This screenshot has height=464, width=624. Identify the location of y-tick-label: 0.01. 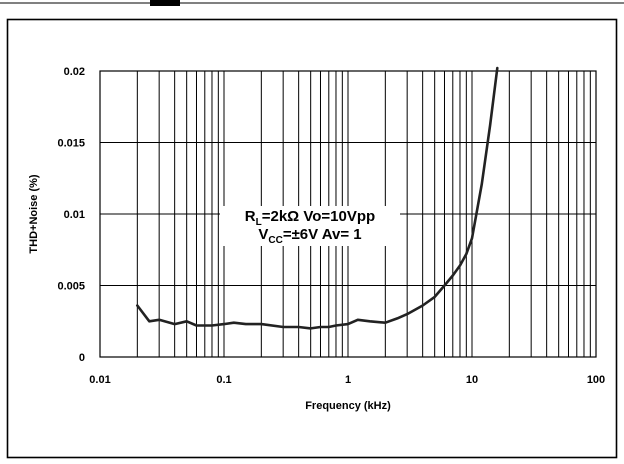
(74, 215).